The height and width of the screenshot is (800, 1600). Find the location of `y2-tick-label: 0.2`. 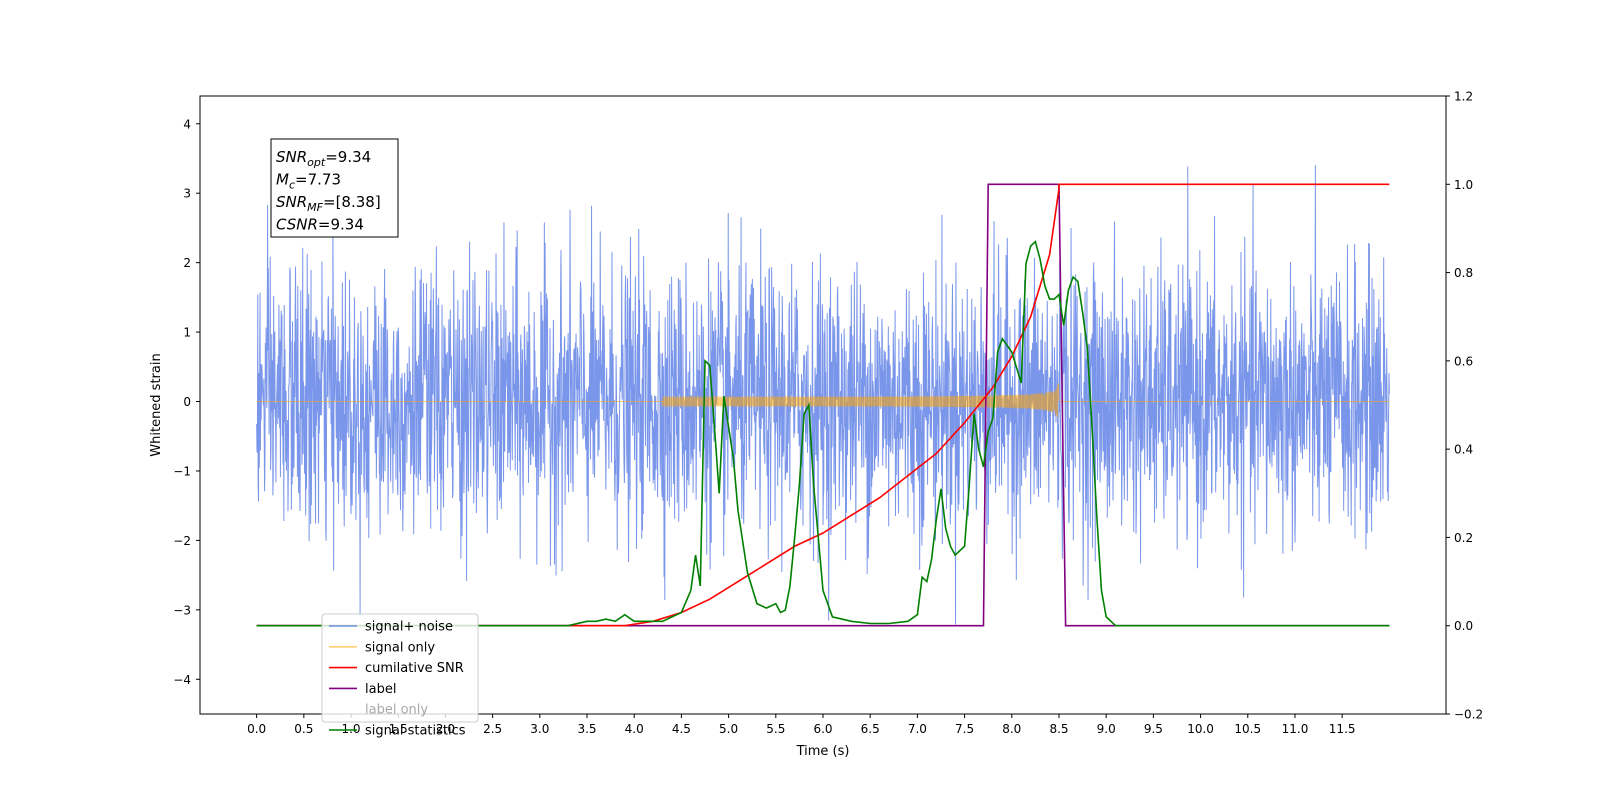

y2-tick-label: 0.2 is located at coordinates (1463, 538).